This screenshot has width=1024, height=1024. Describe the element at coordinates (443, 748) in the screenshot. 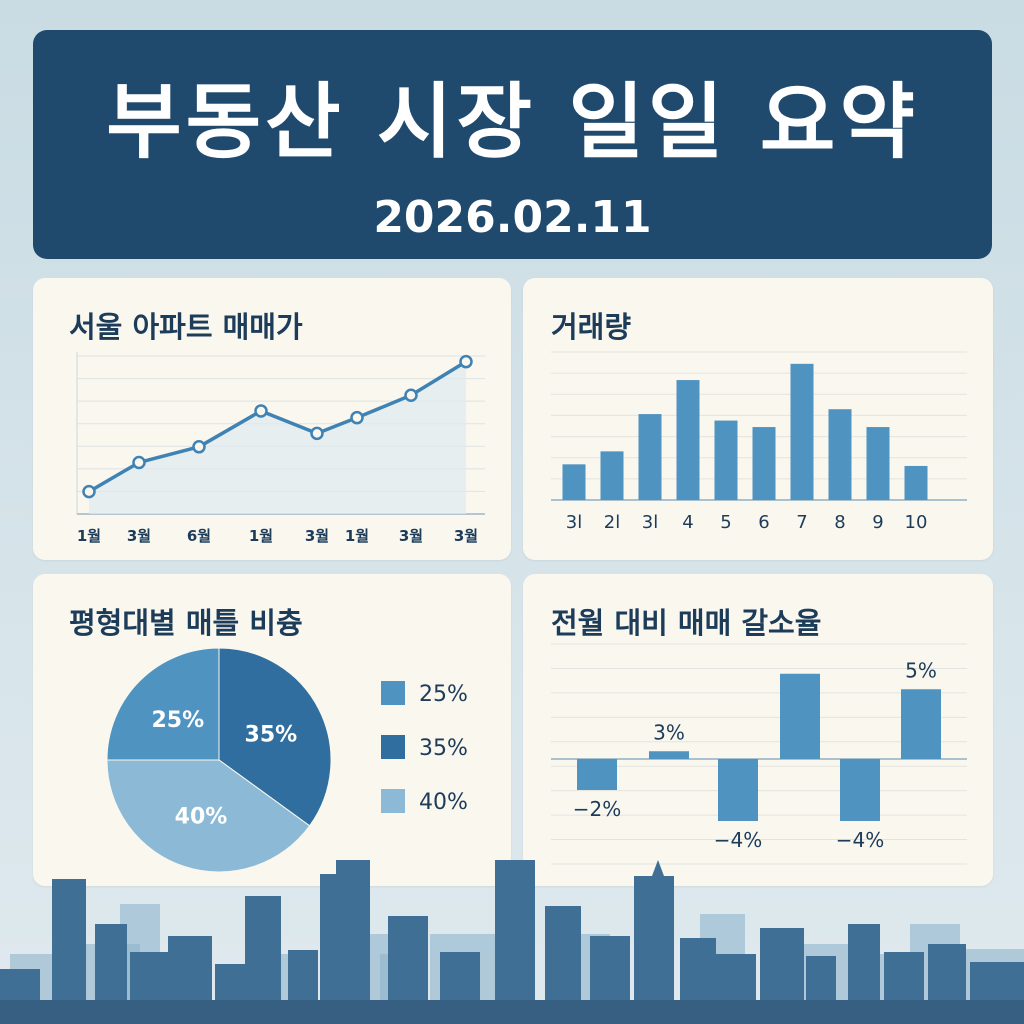

I see `legend-label: 35%` at that location.